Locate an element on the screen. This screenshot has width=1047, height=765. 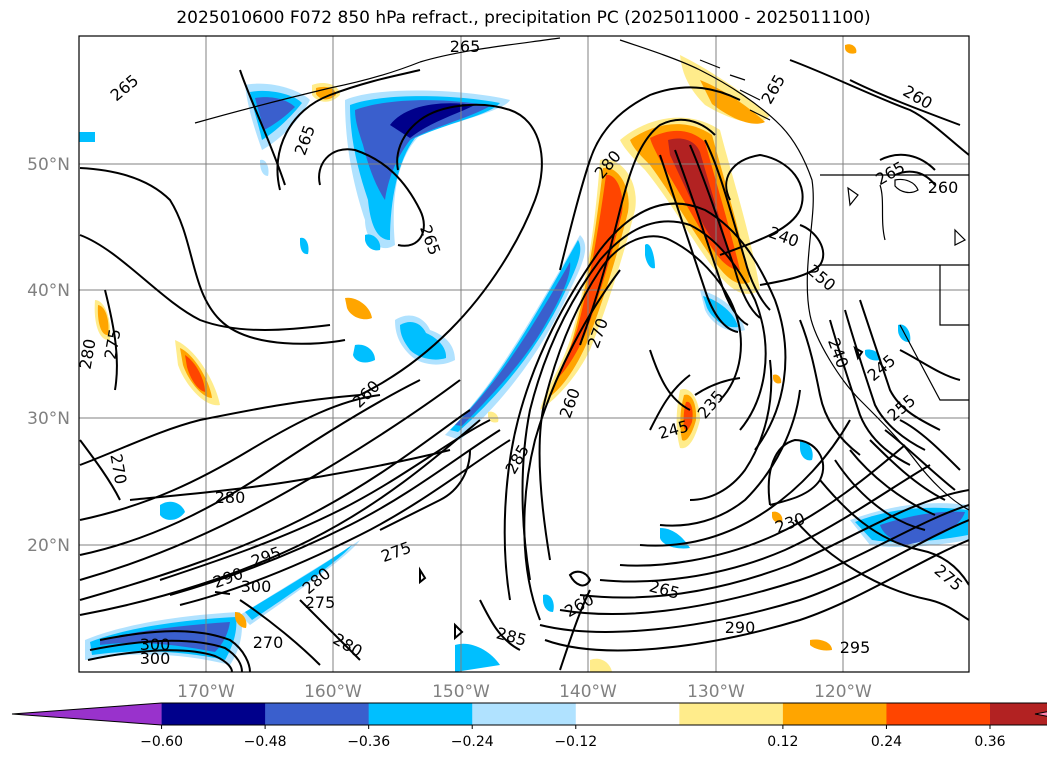
colorbar-tick-label: −0.24 is located at coordinates (472, 742).